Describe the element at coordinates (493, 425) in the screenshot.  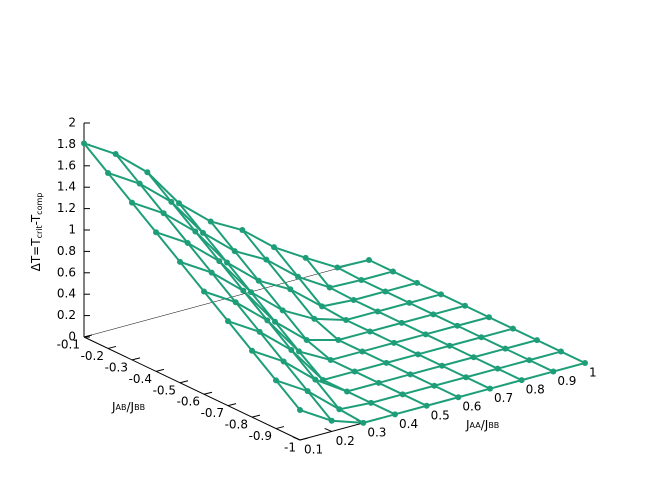
I see `x-label-part: BB` at that location.